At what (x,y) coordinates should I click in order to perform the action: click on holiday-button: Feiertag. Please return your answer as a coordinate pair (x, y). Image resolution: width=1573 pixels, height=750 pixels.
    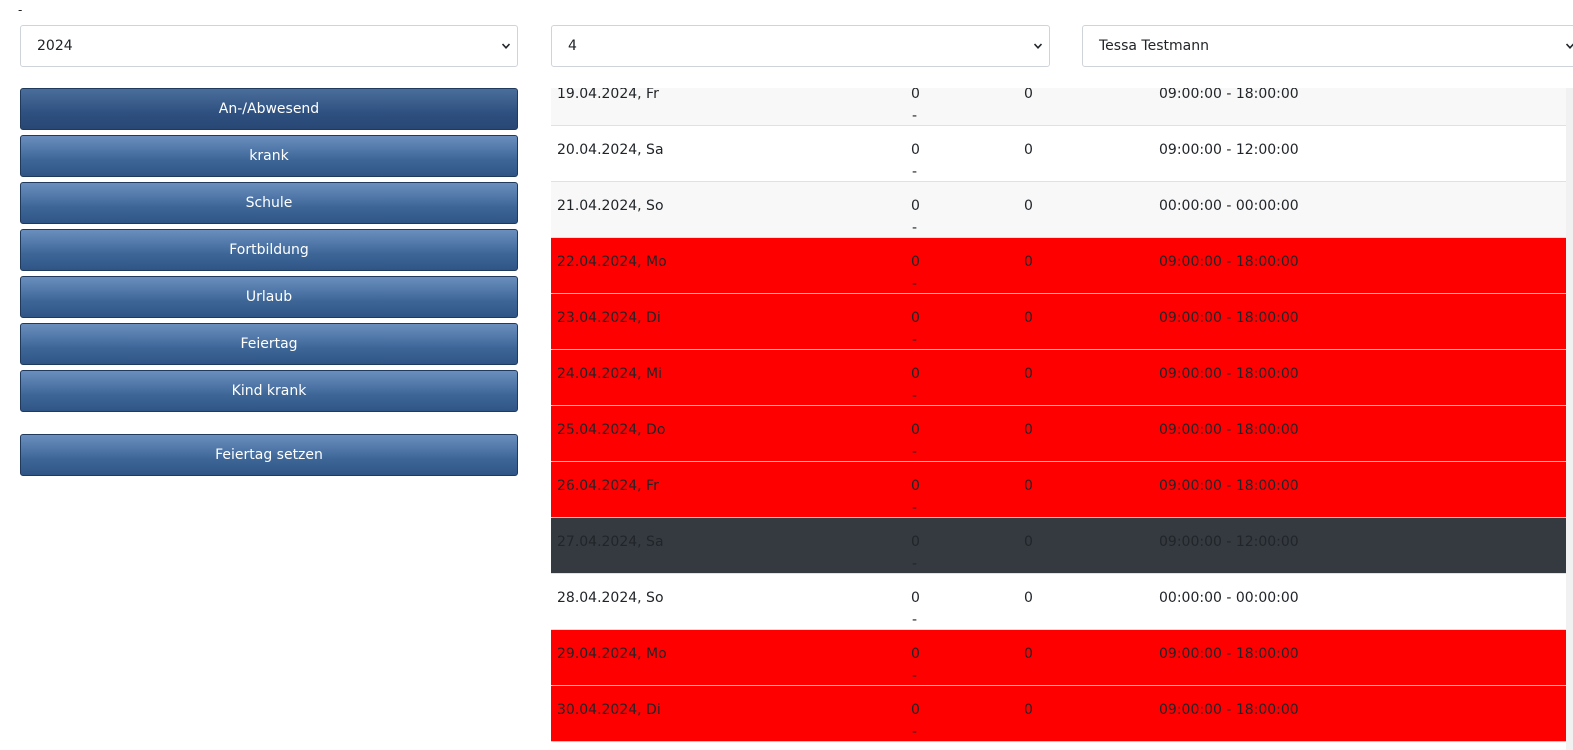
    Looking at the image, I should click on (269, 344).